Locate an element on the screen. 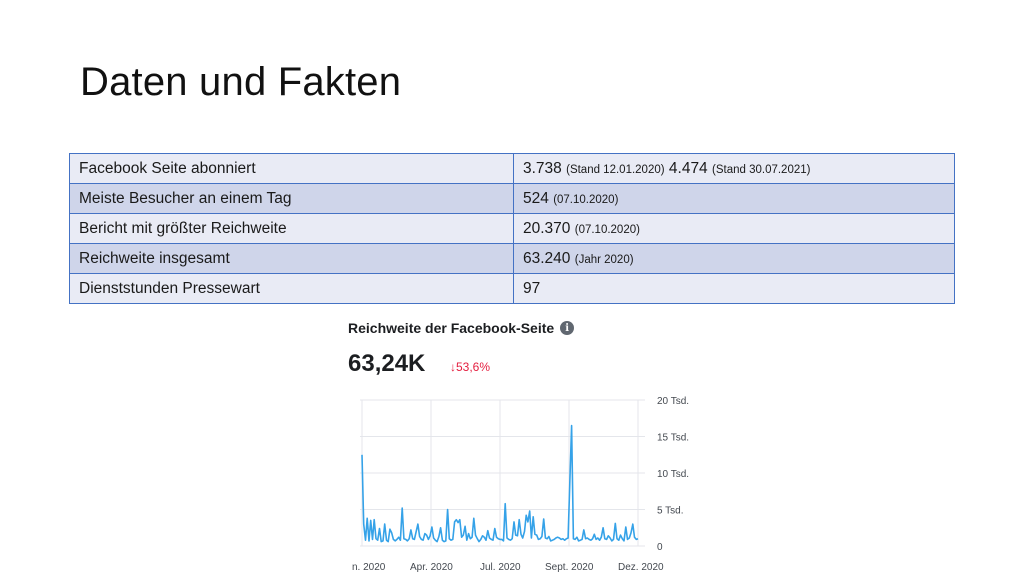  x-tick-label: Jul. 2020 is located at coordinates (500, 567).